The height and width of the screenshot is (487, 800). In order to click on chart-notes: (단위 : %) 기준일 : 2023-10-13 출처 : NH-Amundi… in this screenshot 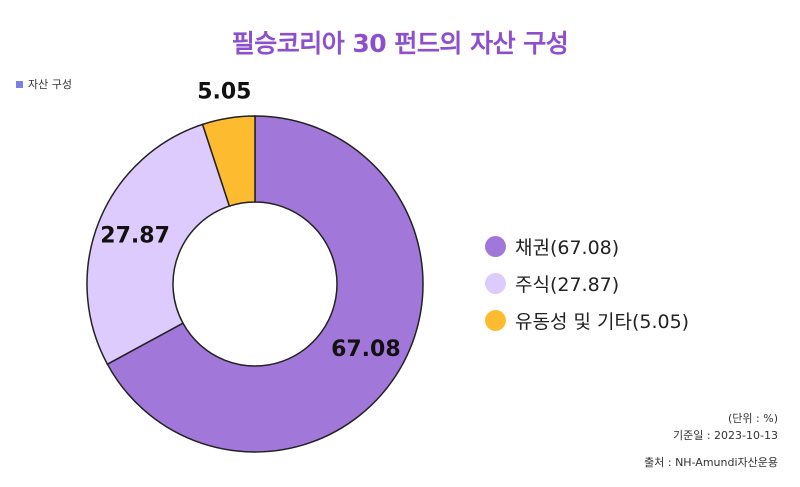, I will do `click(711, 440)`.